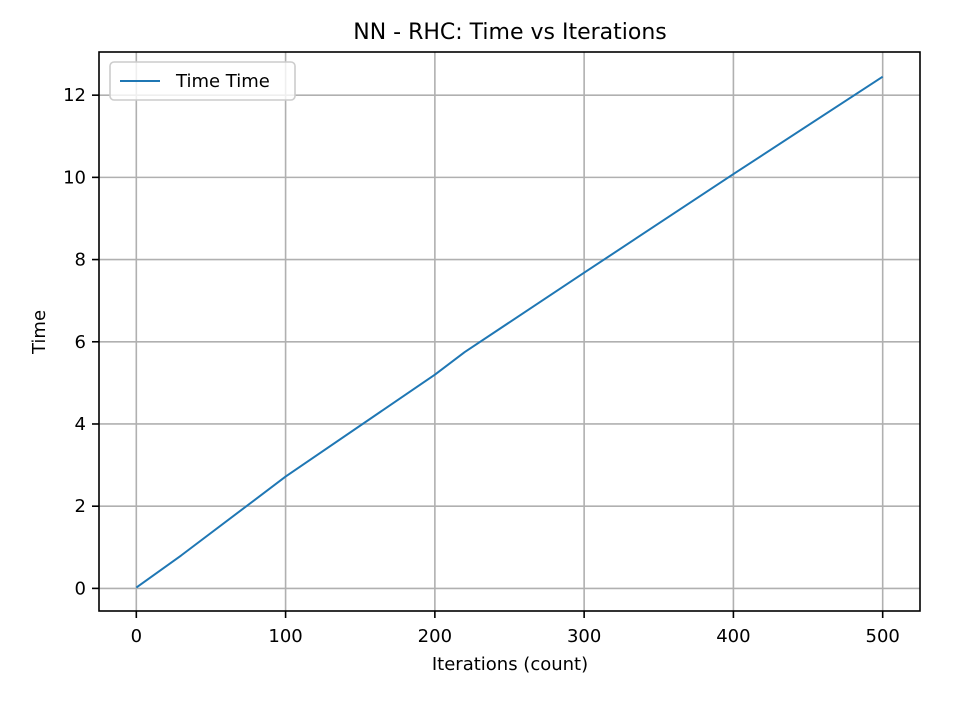  I want to click on chart-title: NN - RHC: Time vs Iterations, so click(510, 32).